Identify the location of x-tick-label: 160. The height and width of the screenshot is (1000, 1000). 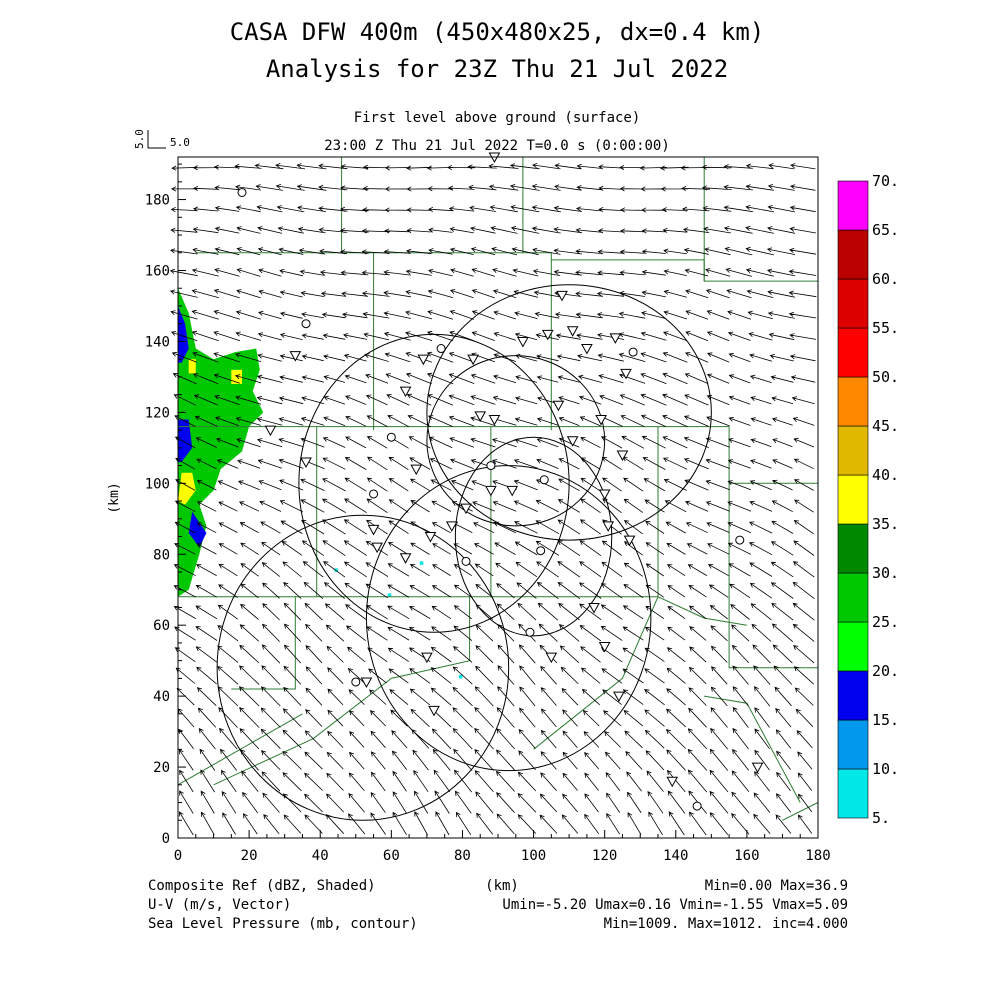
(746, 856).